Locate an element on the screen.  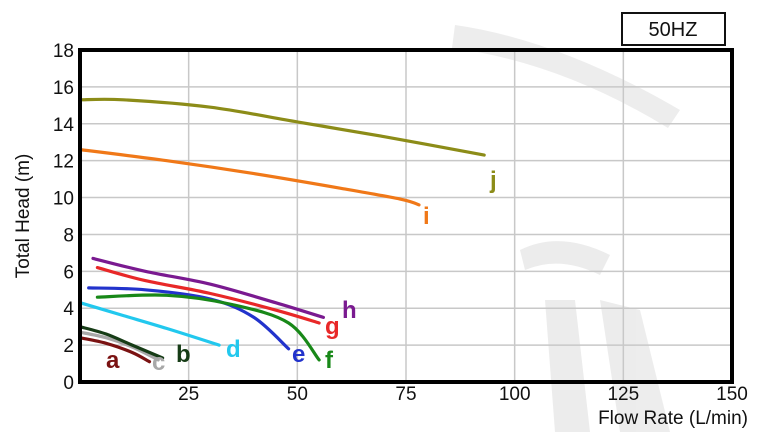
y-tick-label: 16 is located at coordinates (63, 88).